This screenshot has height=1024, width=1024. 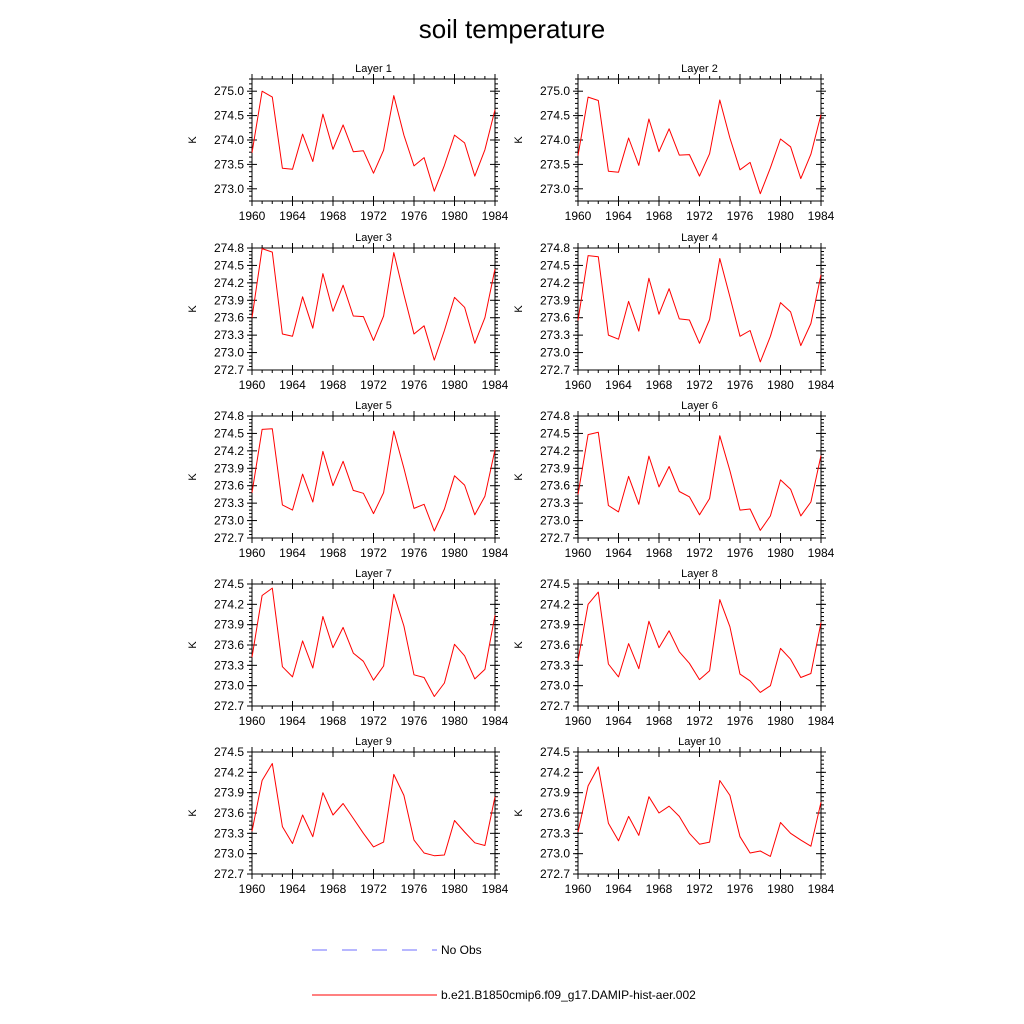 What do you see at coordinates (699, 742) in the screenshot?
I see `panel-title: Layer 10` at bounding box center [699, 742].